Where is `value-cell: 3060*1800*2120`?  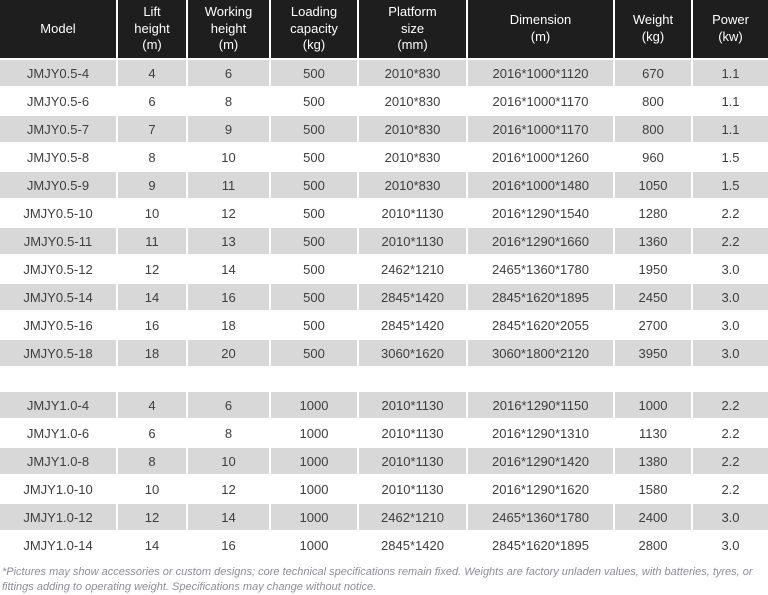 value-cell: 3060*1800*2120 is located at coordinates (541, 354).